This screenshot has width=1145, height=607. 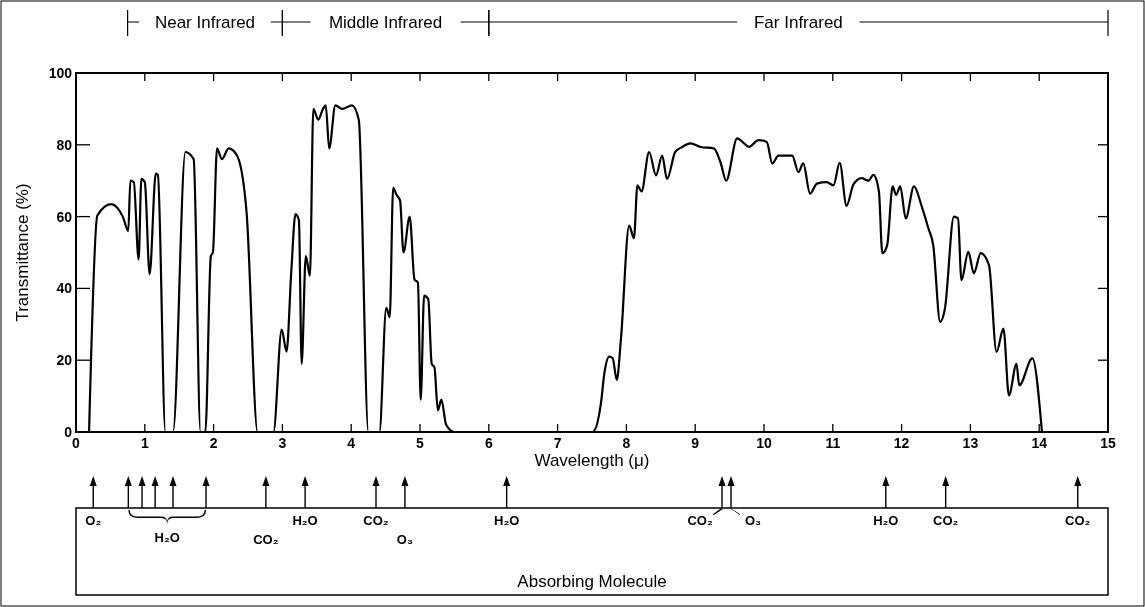 I want to click on y-tick-label: 20, so click(x=64, y=360).